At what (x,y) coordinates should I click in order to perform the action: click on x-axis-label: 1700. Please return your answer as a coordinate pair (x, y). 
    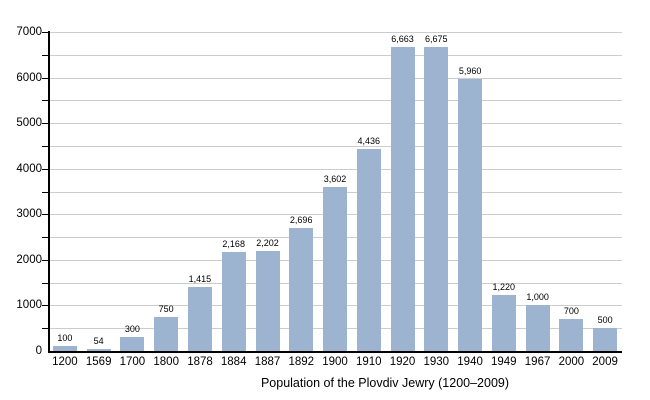
    Looking at the image, I should click on (132, 362).